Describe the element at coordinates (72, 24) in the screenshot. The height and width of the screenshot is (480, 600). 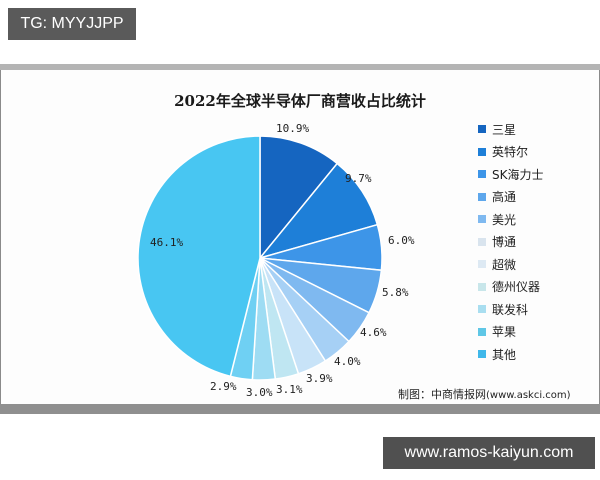
I see `tg-badge: TG: MYYJJPP` at that location.